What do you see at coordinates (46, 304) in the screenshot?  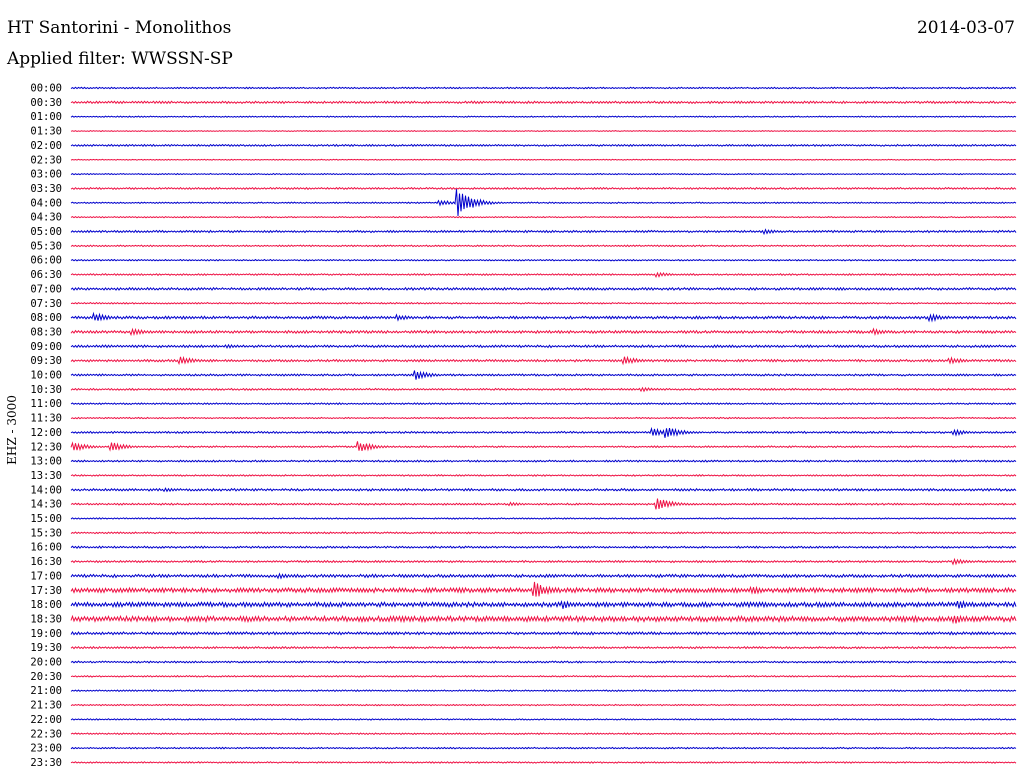 I see `row-time-label: 07:30` at bounding box center [46, 304].